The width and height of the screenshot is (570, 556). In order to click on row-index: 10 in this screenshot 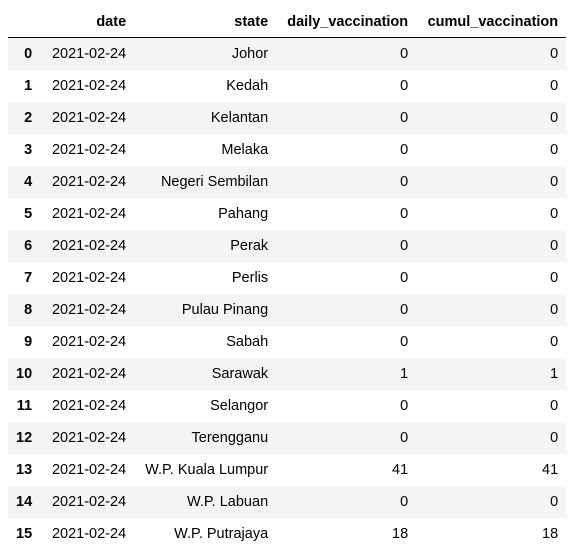, I will do `click(24, 374)`.